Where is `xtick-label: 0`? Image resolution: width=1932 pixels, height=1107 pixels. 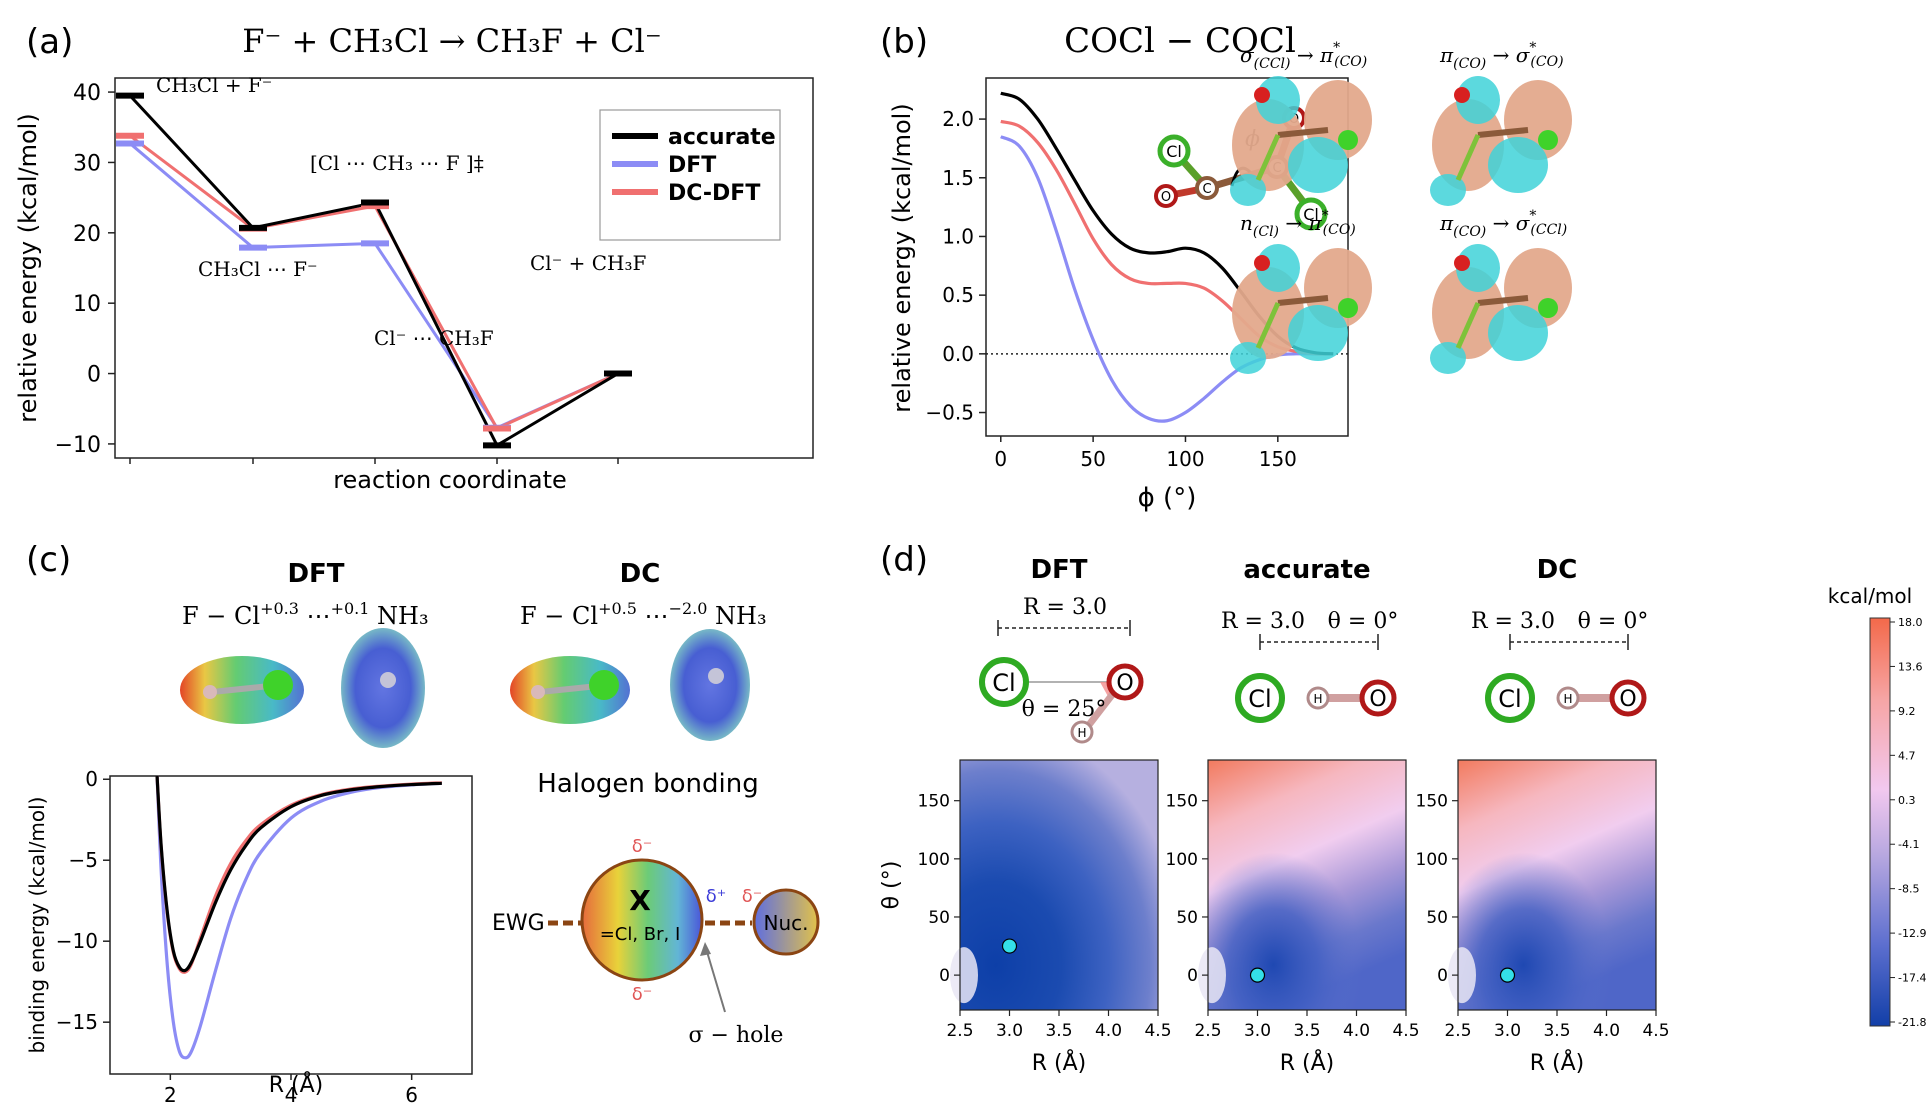 xtick-label: 0 is located at coordinates (1000, 459).